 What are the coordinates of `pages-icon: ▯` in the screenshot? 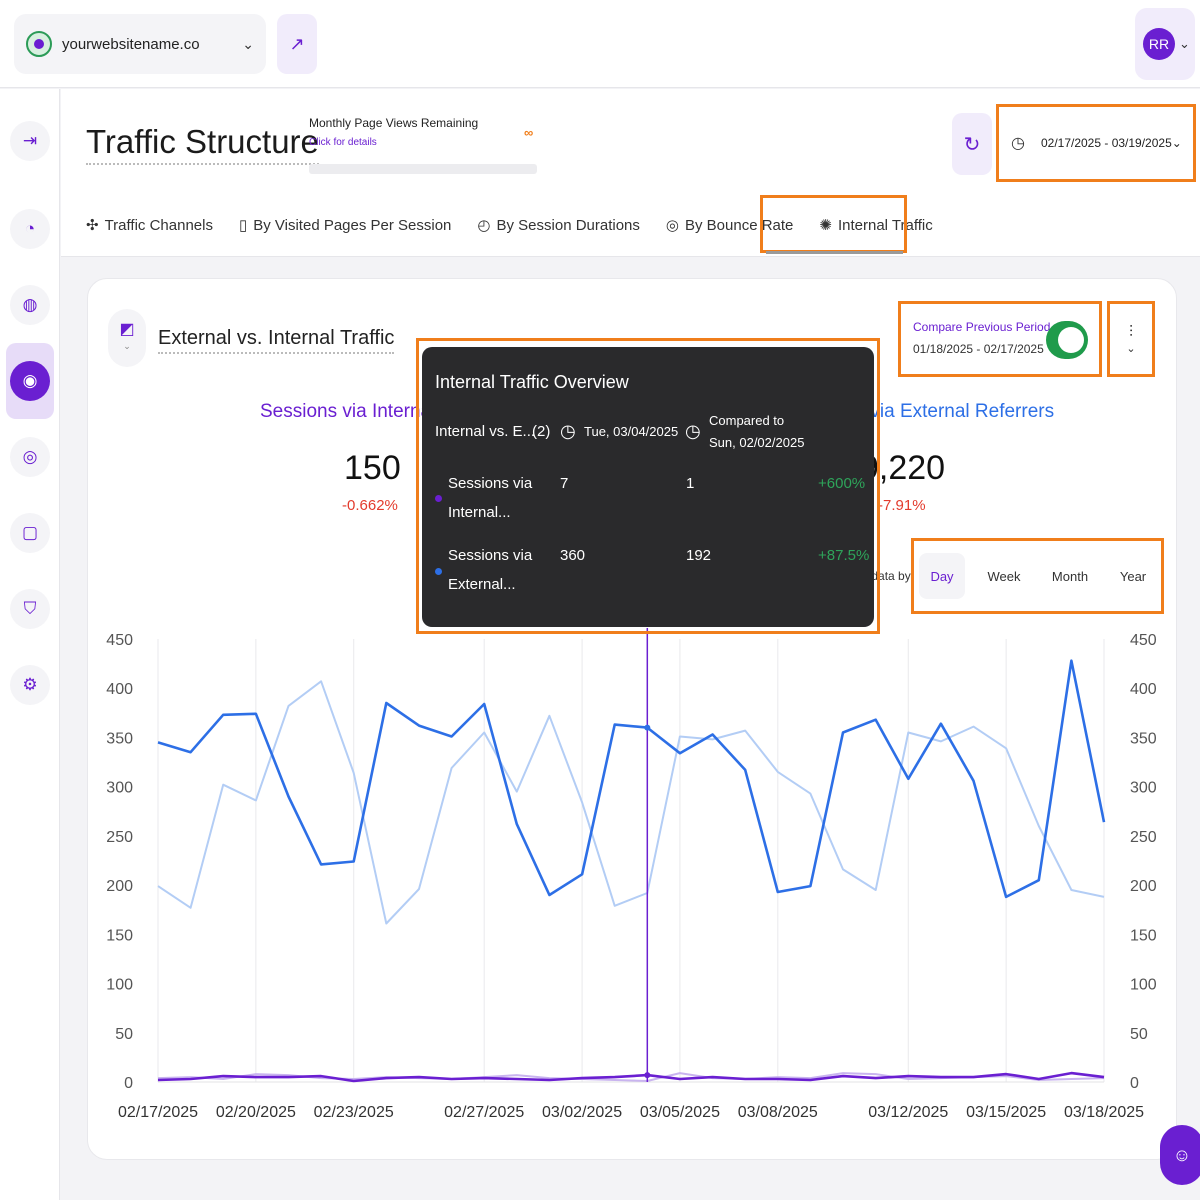 It's located at (243, 225).